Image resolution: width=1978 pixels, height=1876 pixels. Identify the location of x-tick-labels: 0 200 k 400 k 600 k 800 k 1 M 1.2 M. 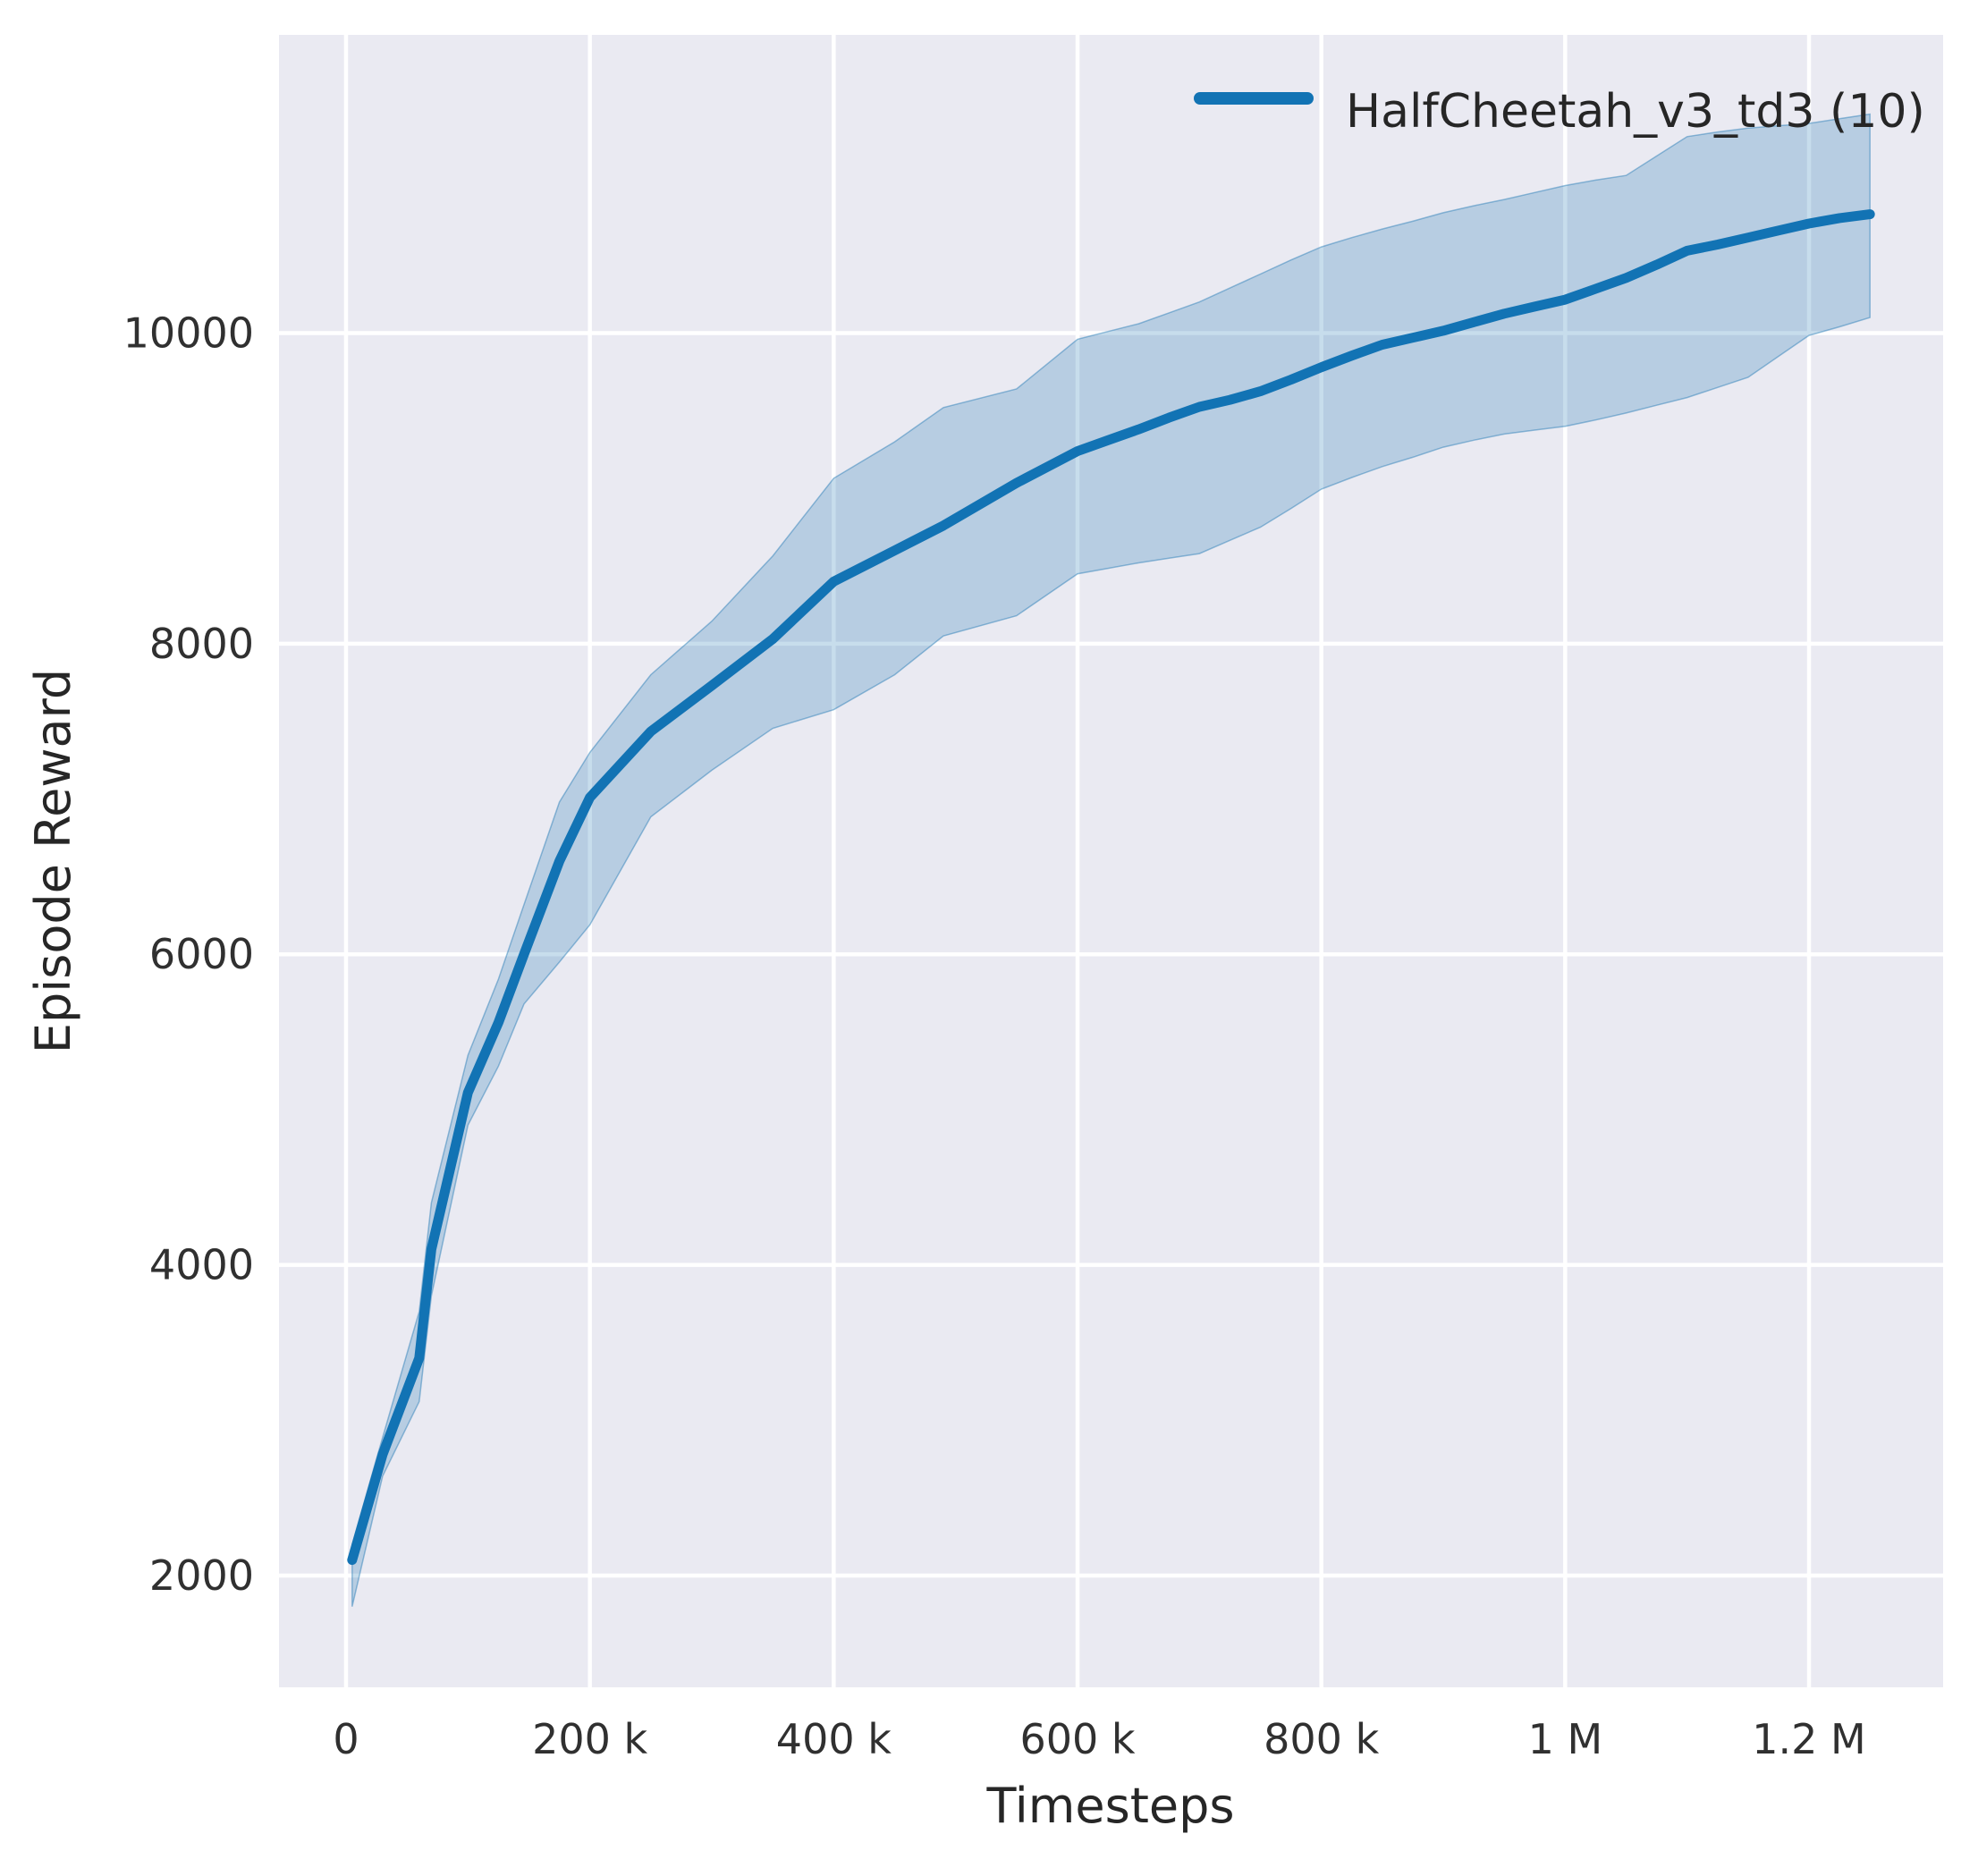
(1099, 1739).